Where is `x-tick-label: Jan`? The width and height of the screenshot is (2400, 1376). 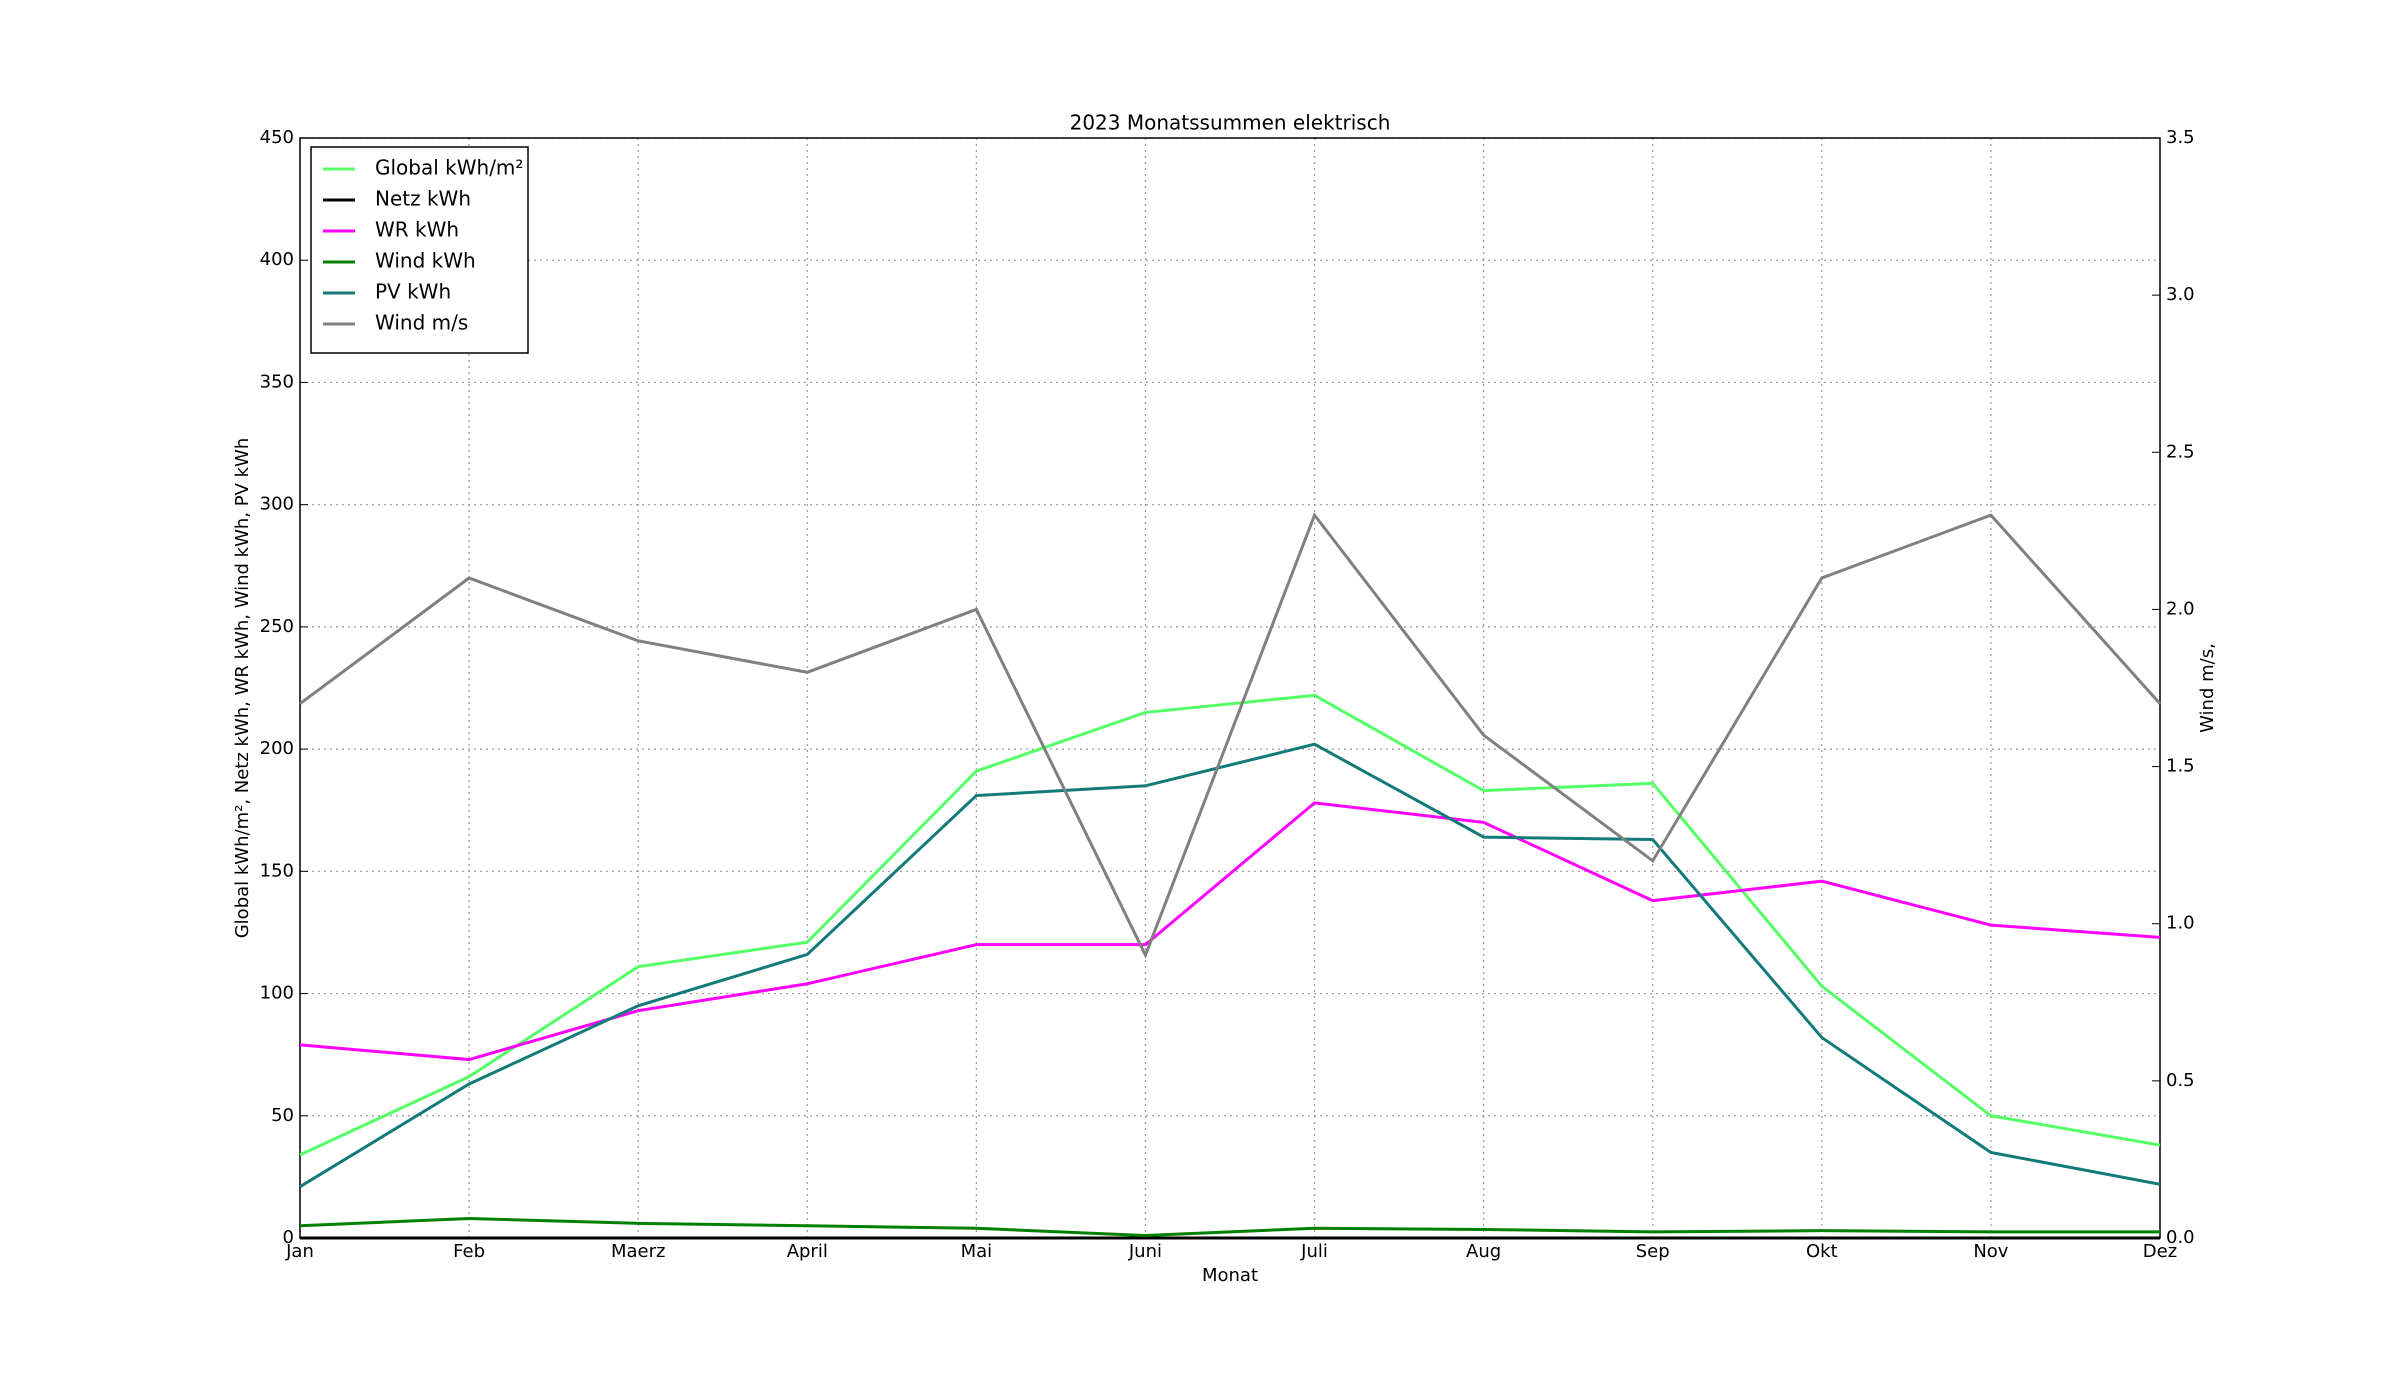
x-tick-label: Jan is located at coordinates (299, 1251).